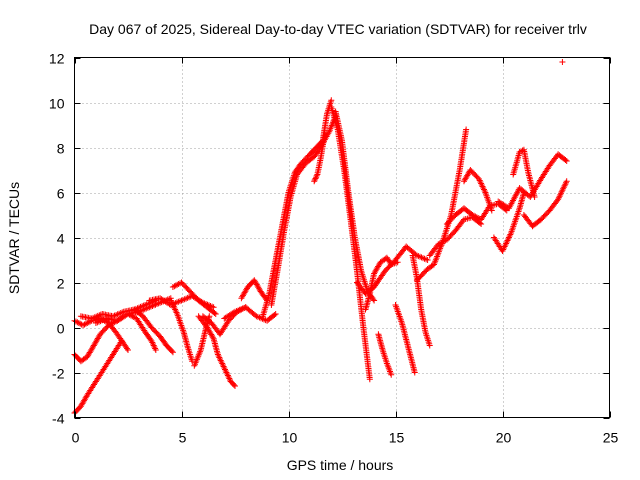 The height and width of the screenshot is (480, 640). I want to click on x-tick-label: 10, so click(290, 438).